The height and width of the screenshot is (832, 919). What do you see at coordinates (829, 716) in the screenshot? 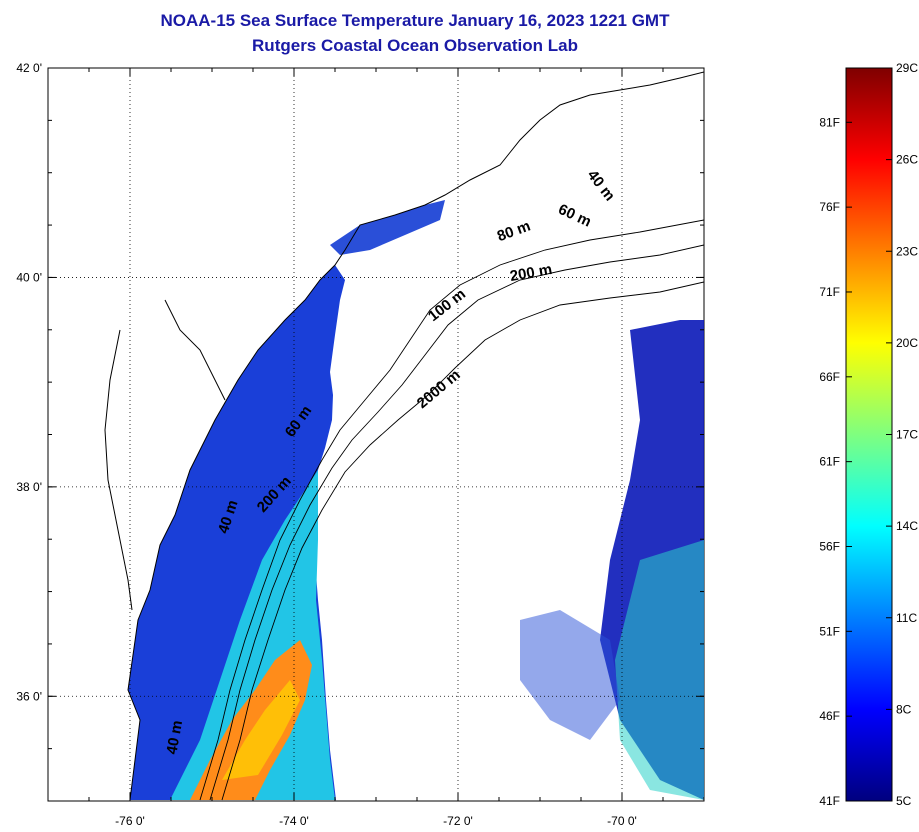
I see `fahrenheit-label: 46F` at bounding box center [829, 716].